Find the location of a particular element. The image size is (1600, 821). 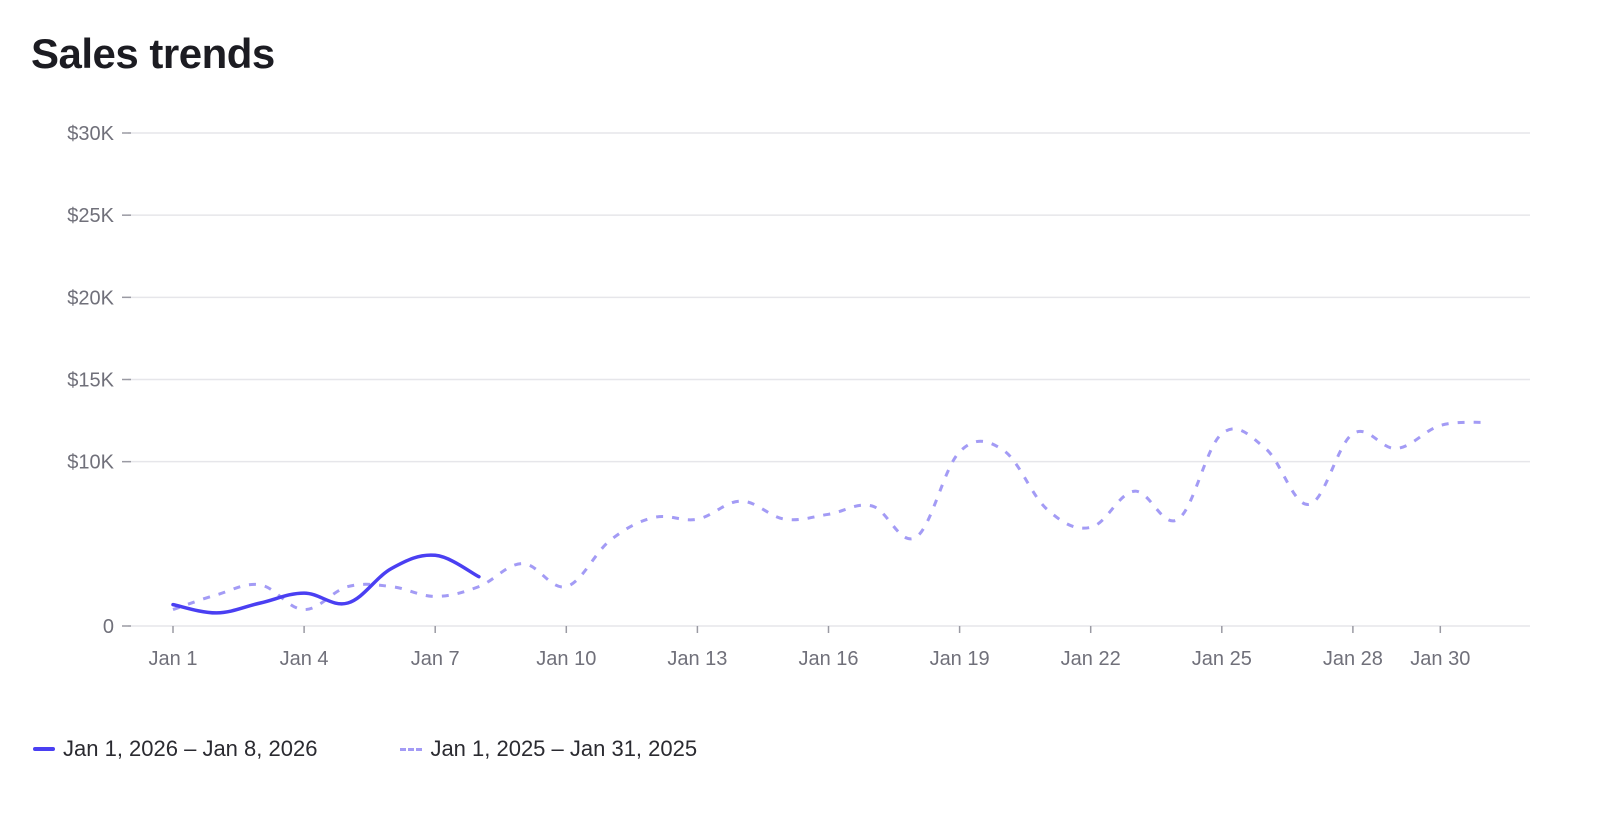

dashed-line-swatch-icon is located at coordinates (411, 749).